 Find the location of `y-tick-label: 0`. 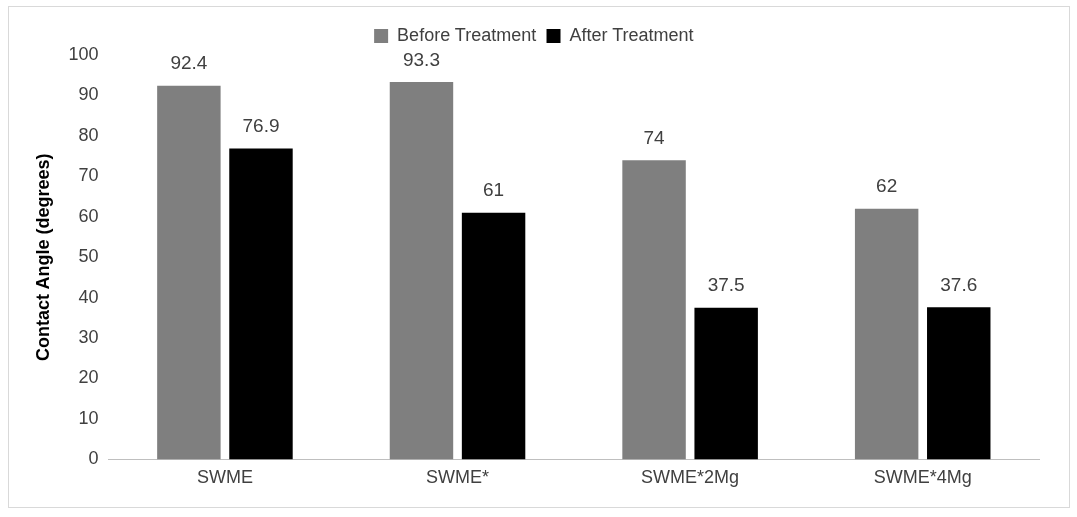

y-tick-label: 0 is located at coordinates (93, 458).